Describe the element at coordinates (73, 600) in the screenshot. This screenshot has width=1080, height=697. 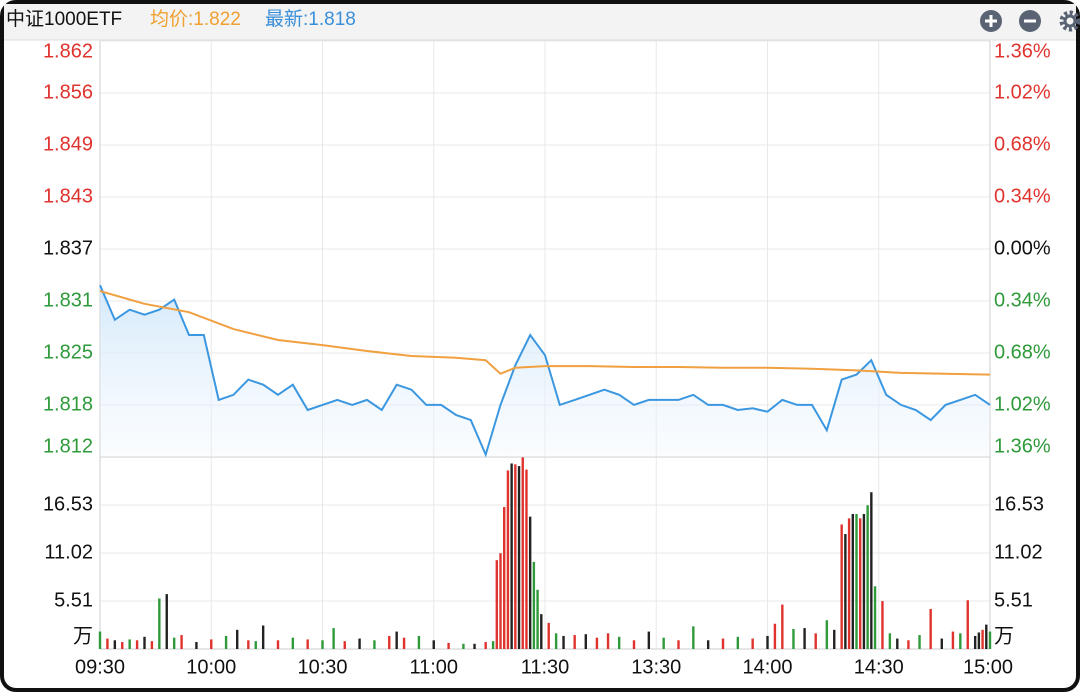
I see `y-tick-label: 5.51` at that location.